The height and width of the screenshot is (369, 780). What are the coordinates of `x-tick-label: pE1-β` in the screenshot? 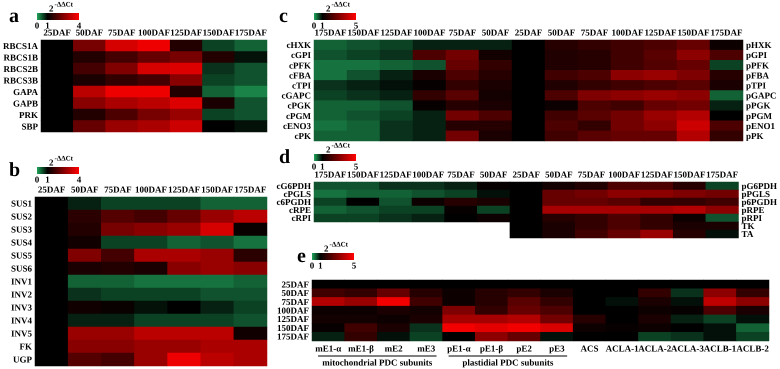 It's located at (492, 349).